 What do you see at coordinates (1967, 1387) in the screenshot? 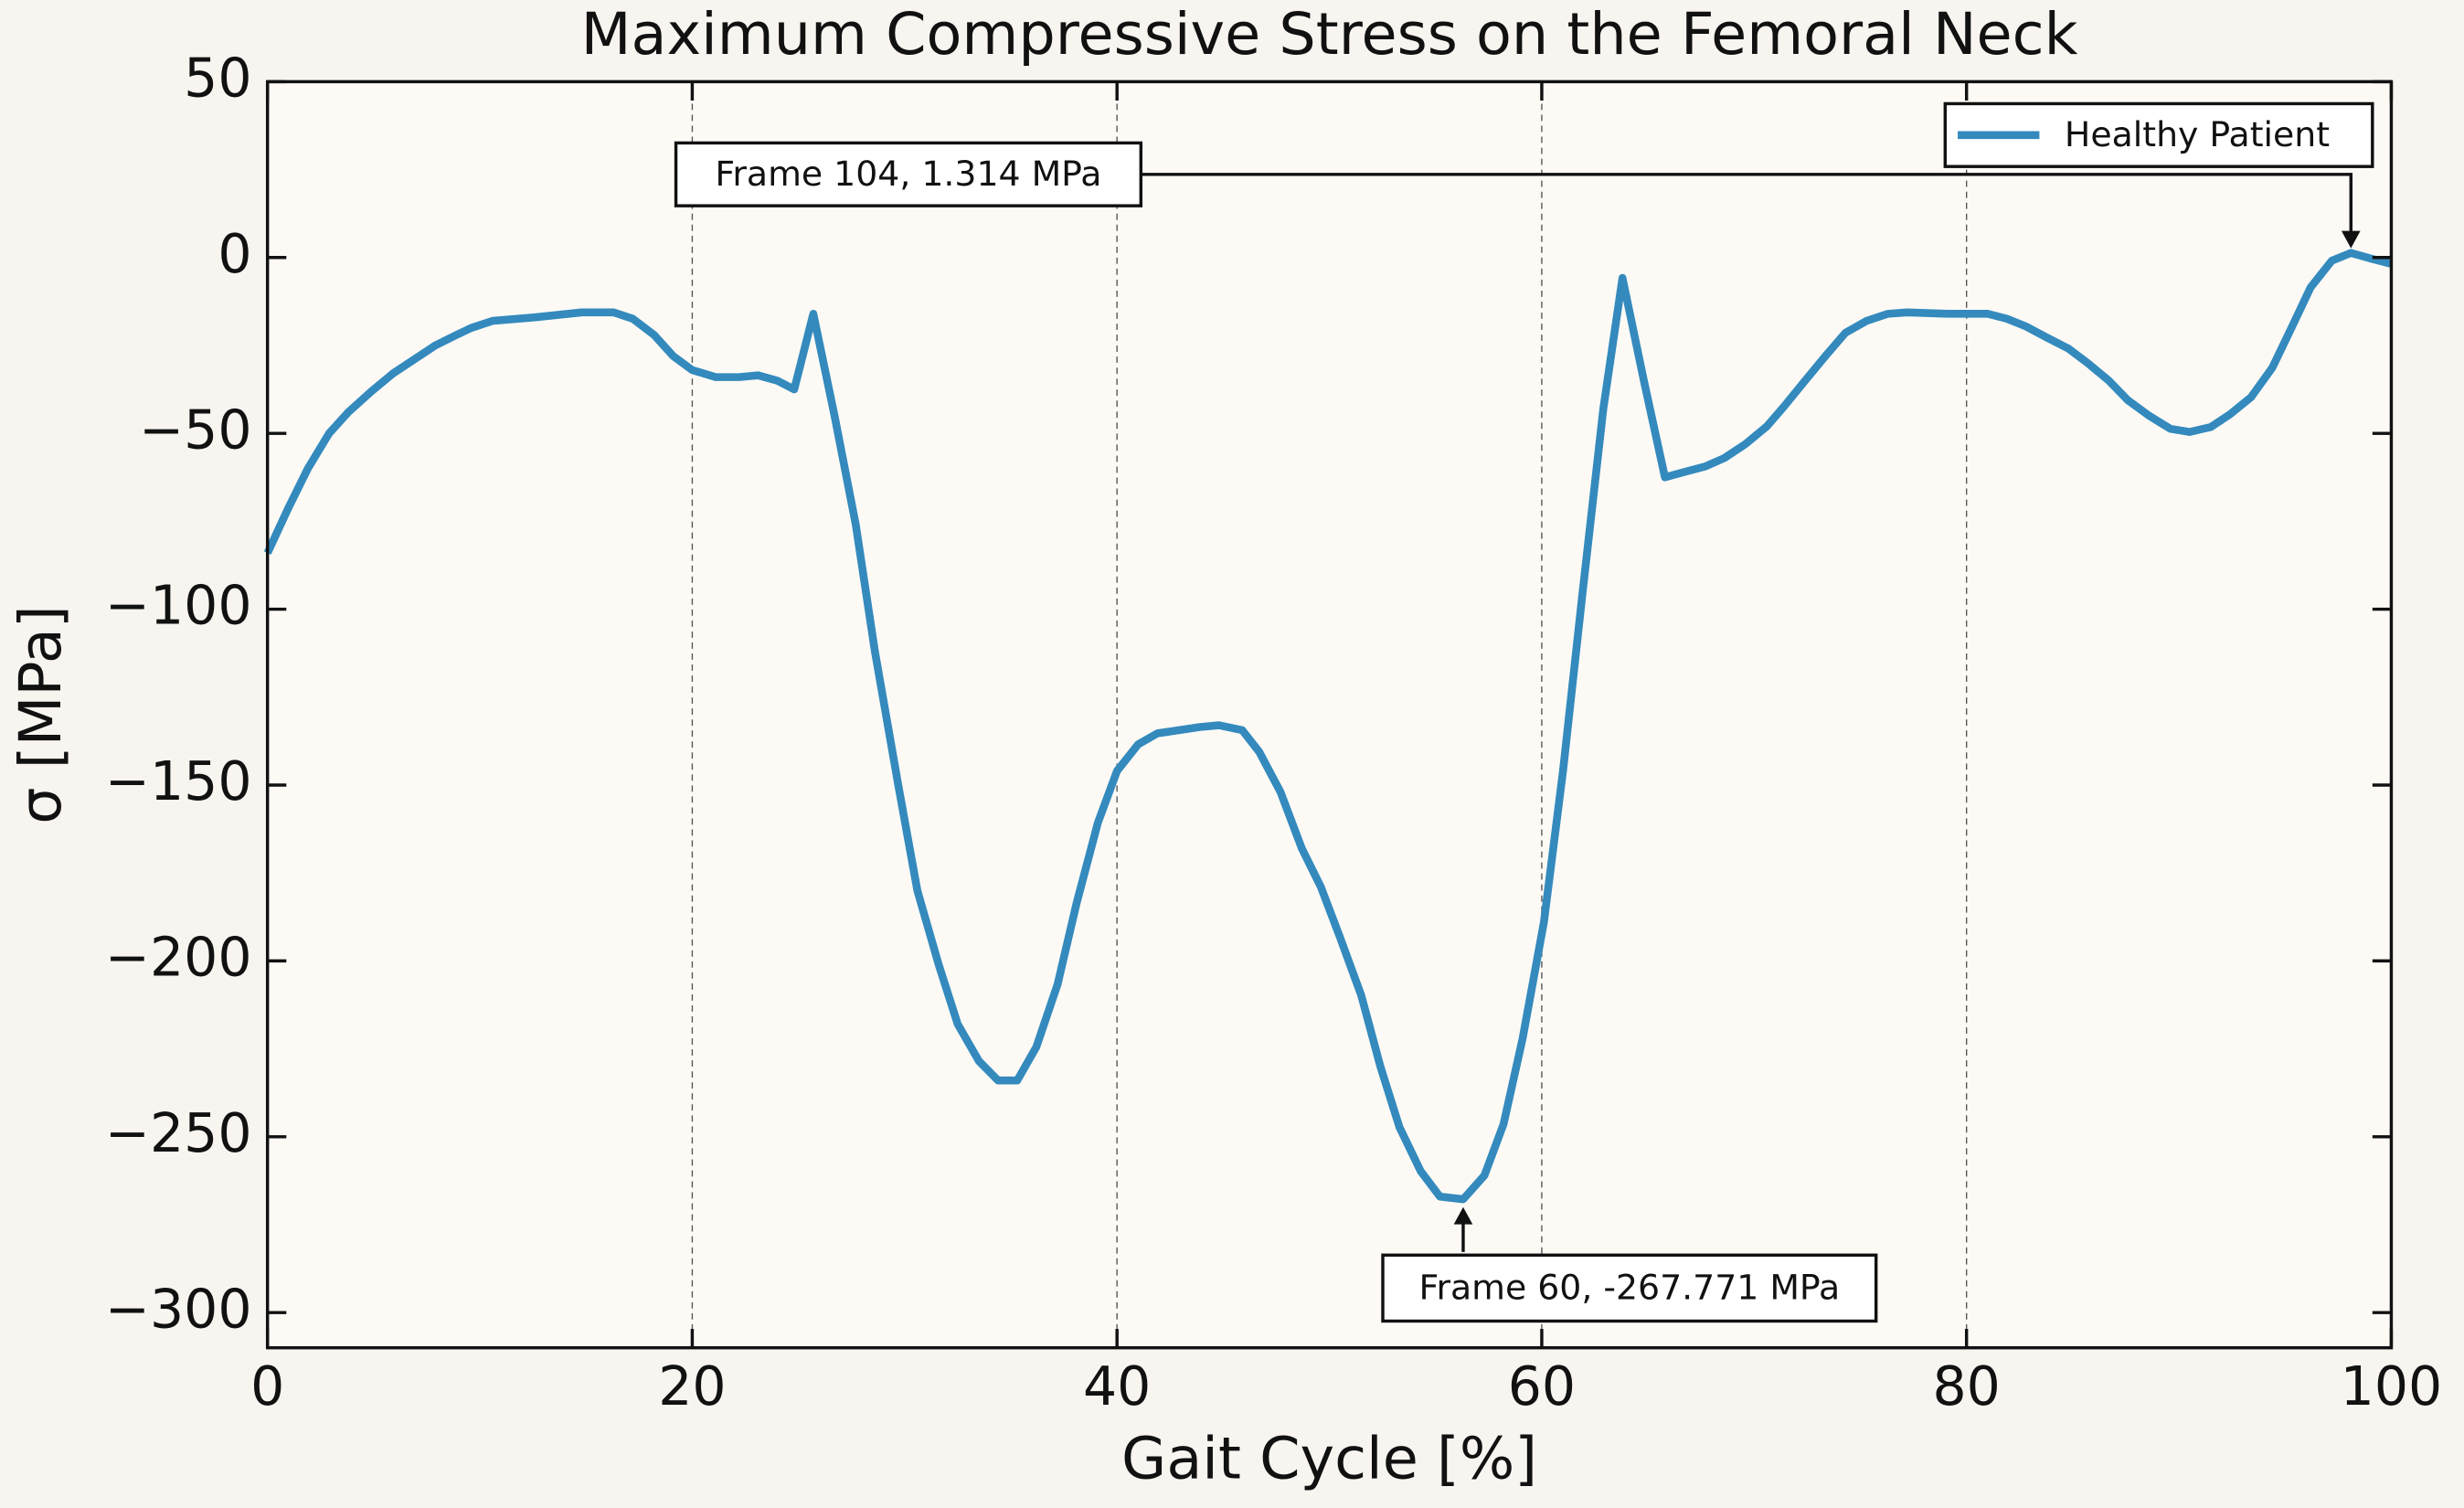
I see `x-tick-label: 80` at bounding box center [1967, 1387].